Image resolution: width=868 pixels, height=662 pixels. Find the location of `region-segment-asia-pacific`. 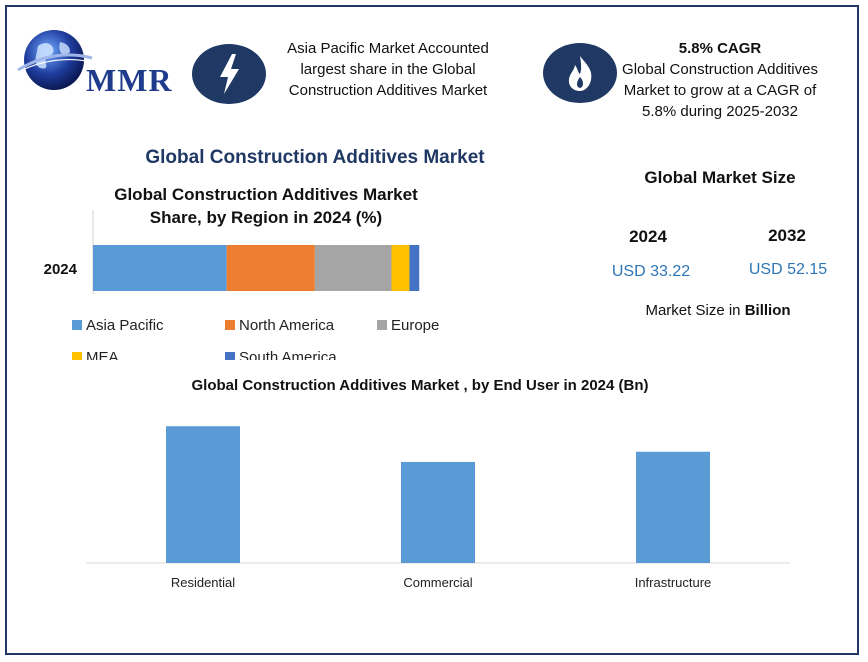

region-segment-asia-pacific is located at coordinates (160, 268).